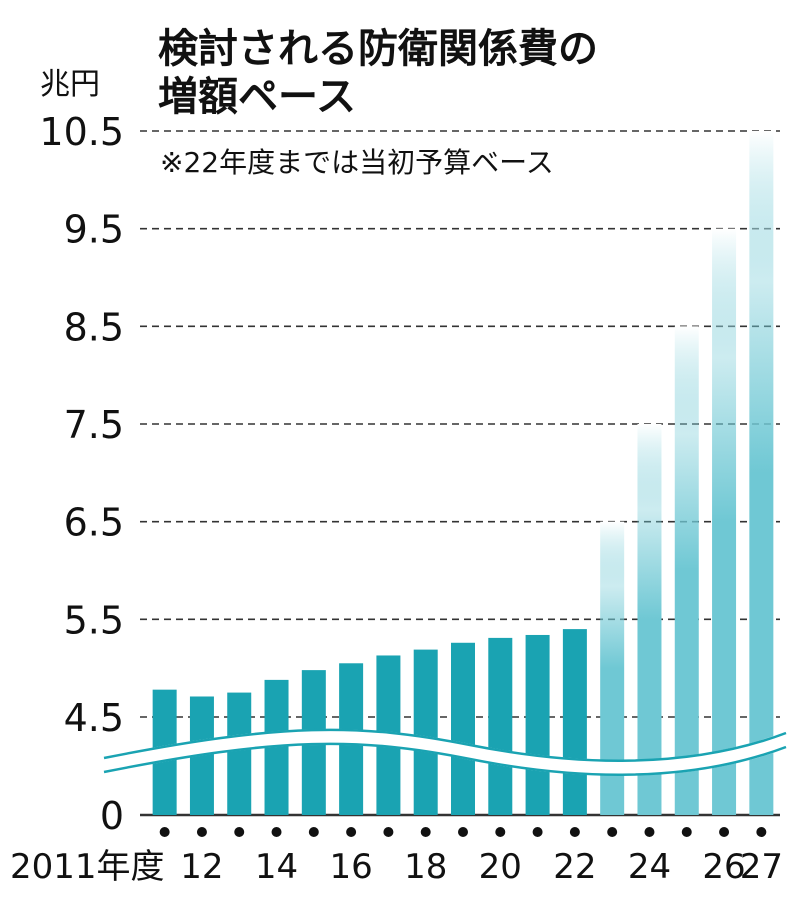 Image resolution: width=800 pixels, height=903 pixels. What do you see at coordinates (70, 84) in the screenshot?
I see `y-axis-unit-label: 兆円` at bounding box center [70, 84].